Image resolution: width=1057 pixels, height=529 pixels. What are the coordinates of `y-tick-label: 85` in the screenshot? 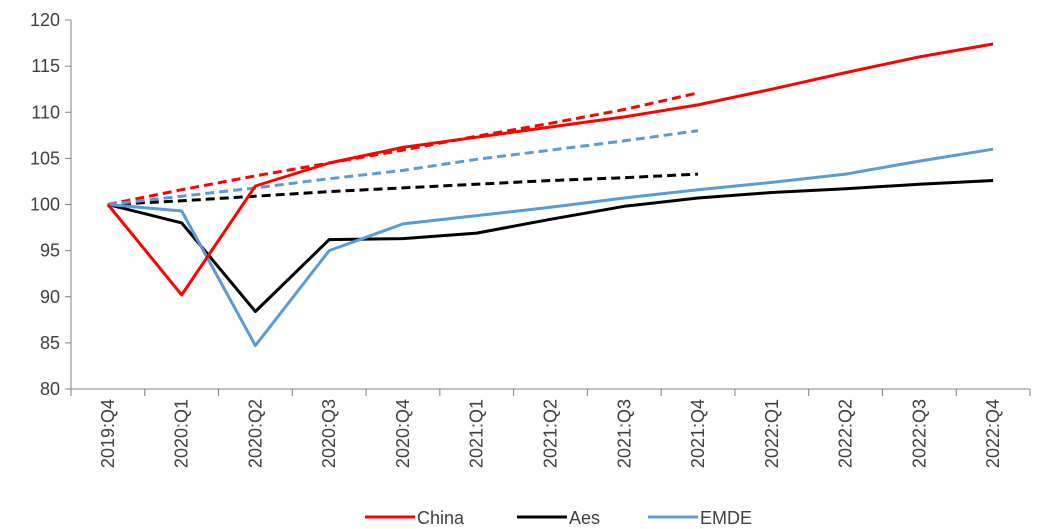 It's located at (50, 343).